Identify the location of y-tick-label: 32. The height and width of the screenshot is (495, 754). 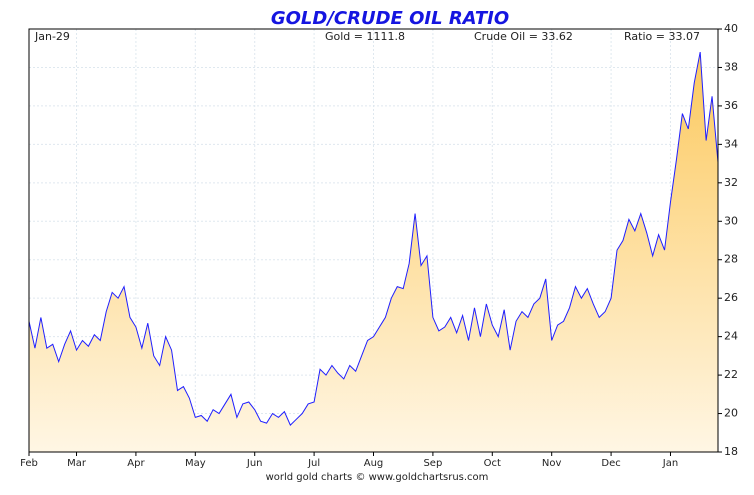
(731, 182).